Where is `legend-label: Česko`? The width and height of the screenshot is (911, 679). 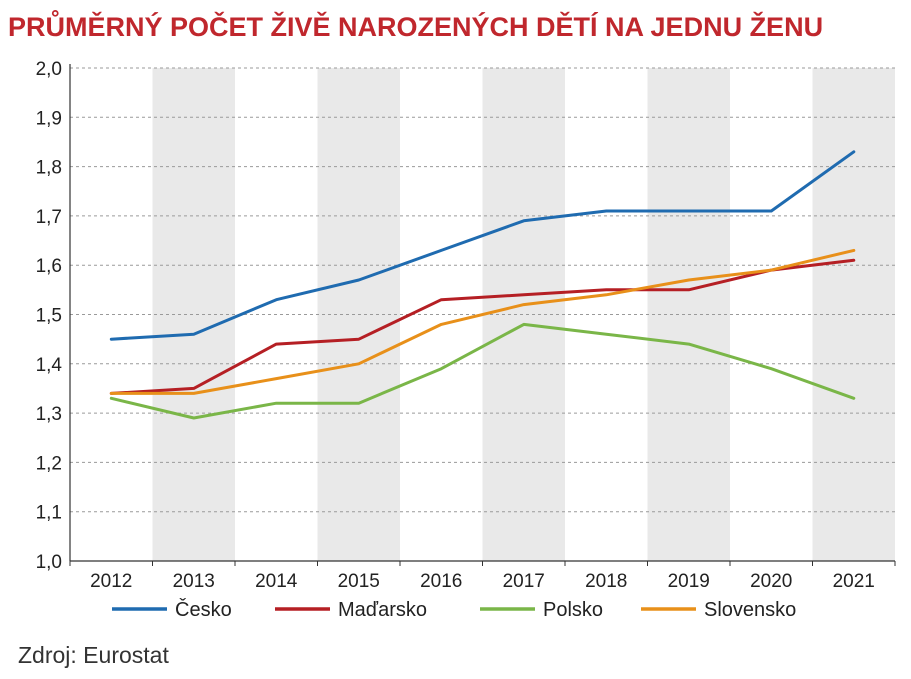 legend-label: Česko is located at coordinates (203, 609).